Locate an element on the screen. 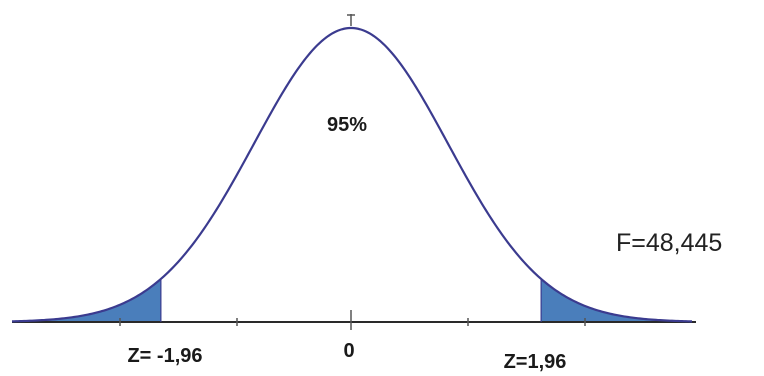  center-percent-label: 95% is located at coordinates (347, 125).